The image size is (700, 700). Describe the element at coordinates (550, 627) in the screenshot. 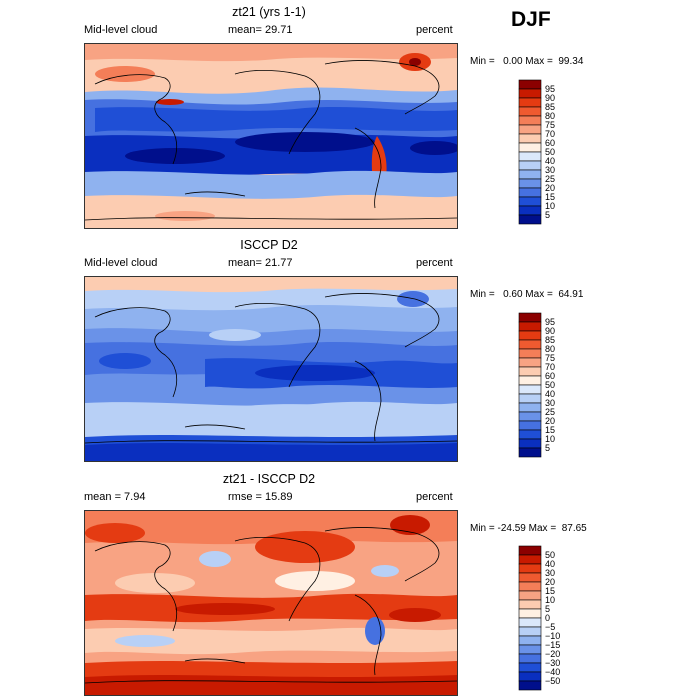

I see `colorbar-tick-label: −5` at that location.